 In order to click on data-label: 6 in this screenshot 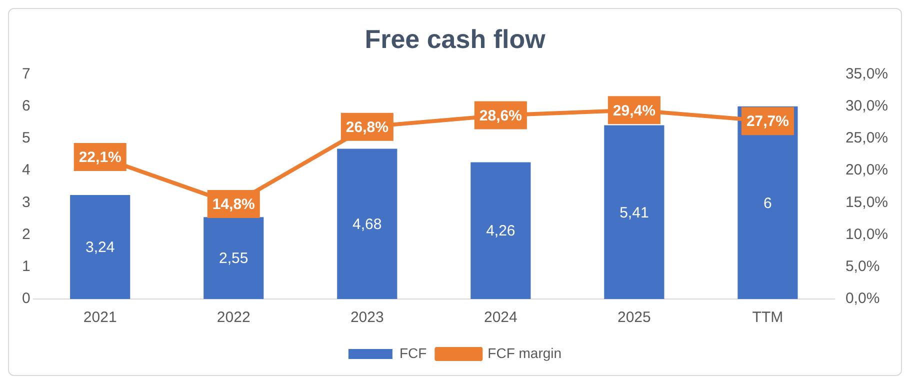, I will do `click(768, 203)`.